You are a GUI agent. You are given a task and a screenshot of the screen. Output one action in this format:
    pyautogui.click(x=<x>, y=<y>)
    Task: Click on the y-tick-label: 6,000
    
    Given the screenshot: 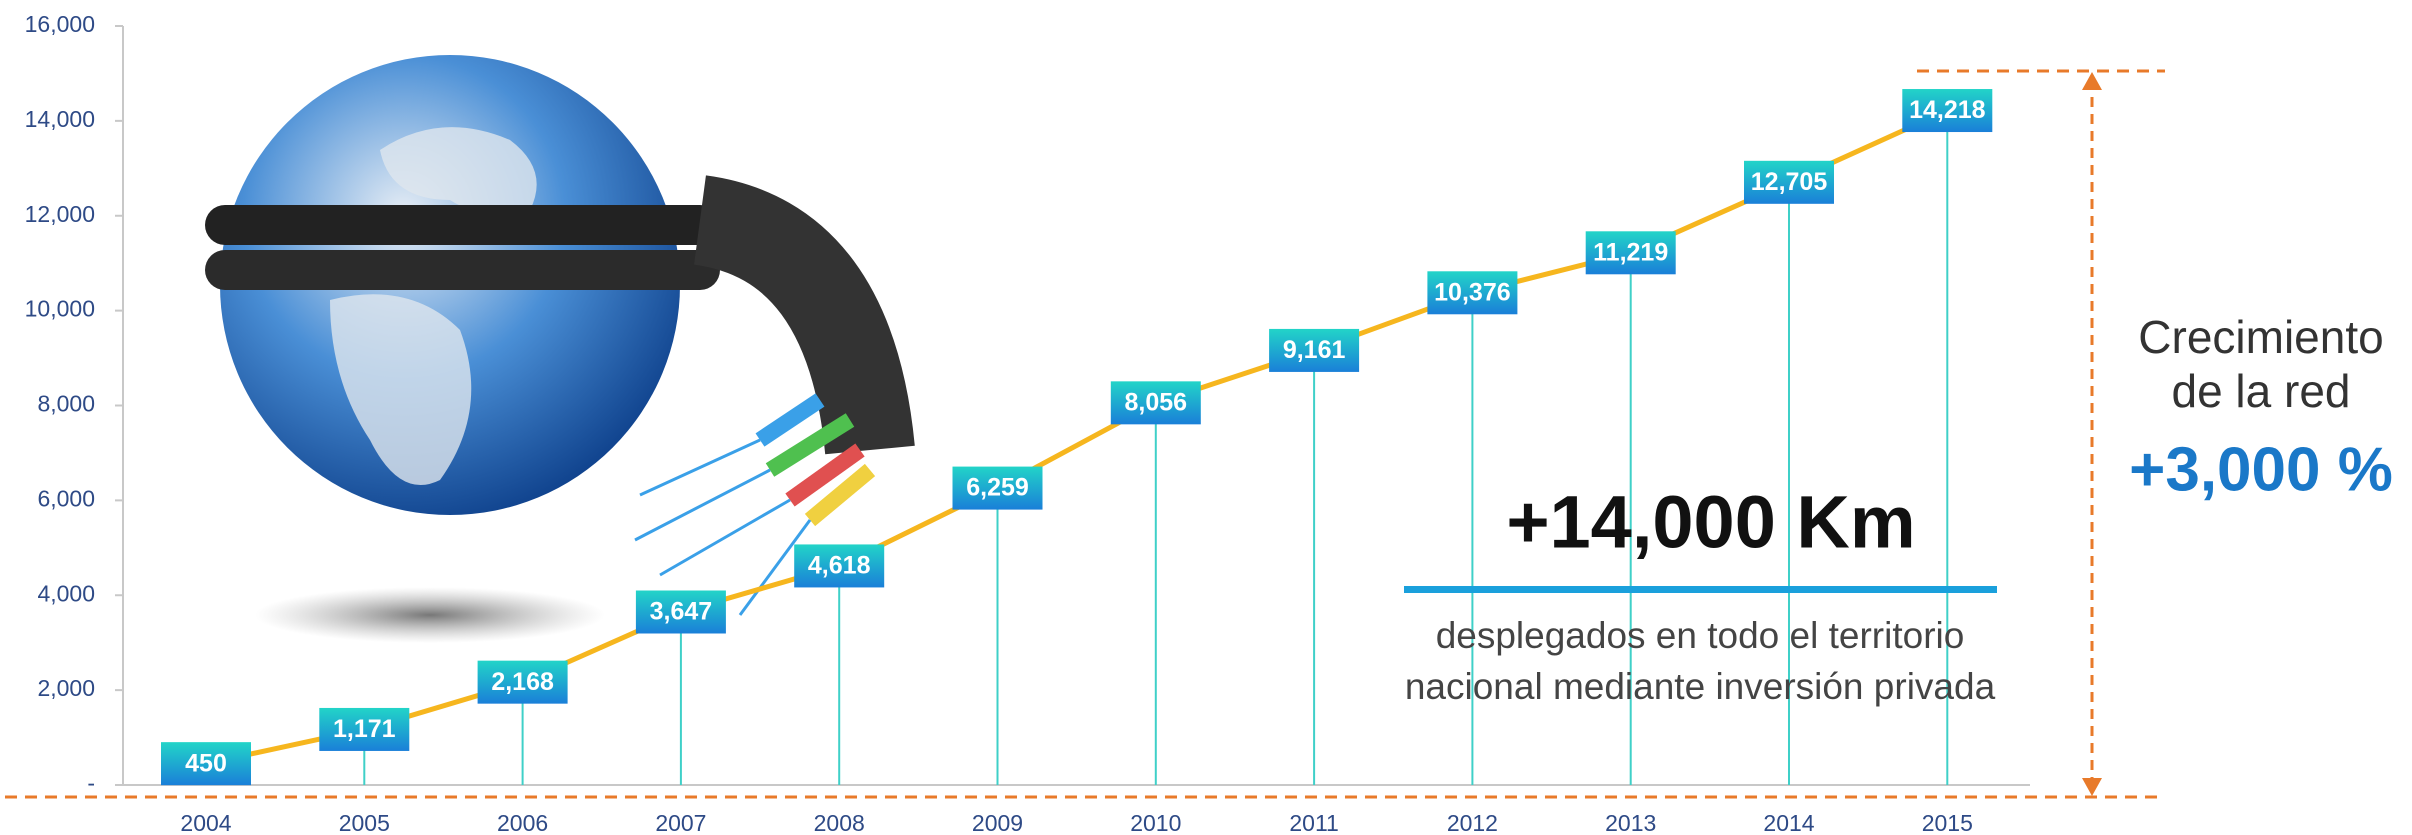 What is the action you would take?
    pyautogui.click(x=66, y=498)
    